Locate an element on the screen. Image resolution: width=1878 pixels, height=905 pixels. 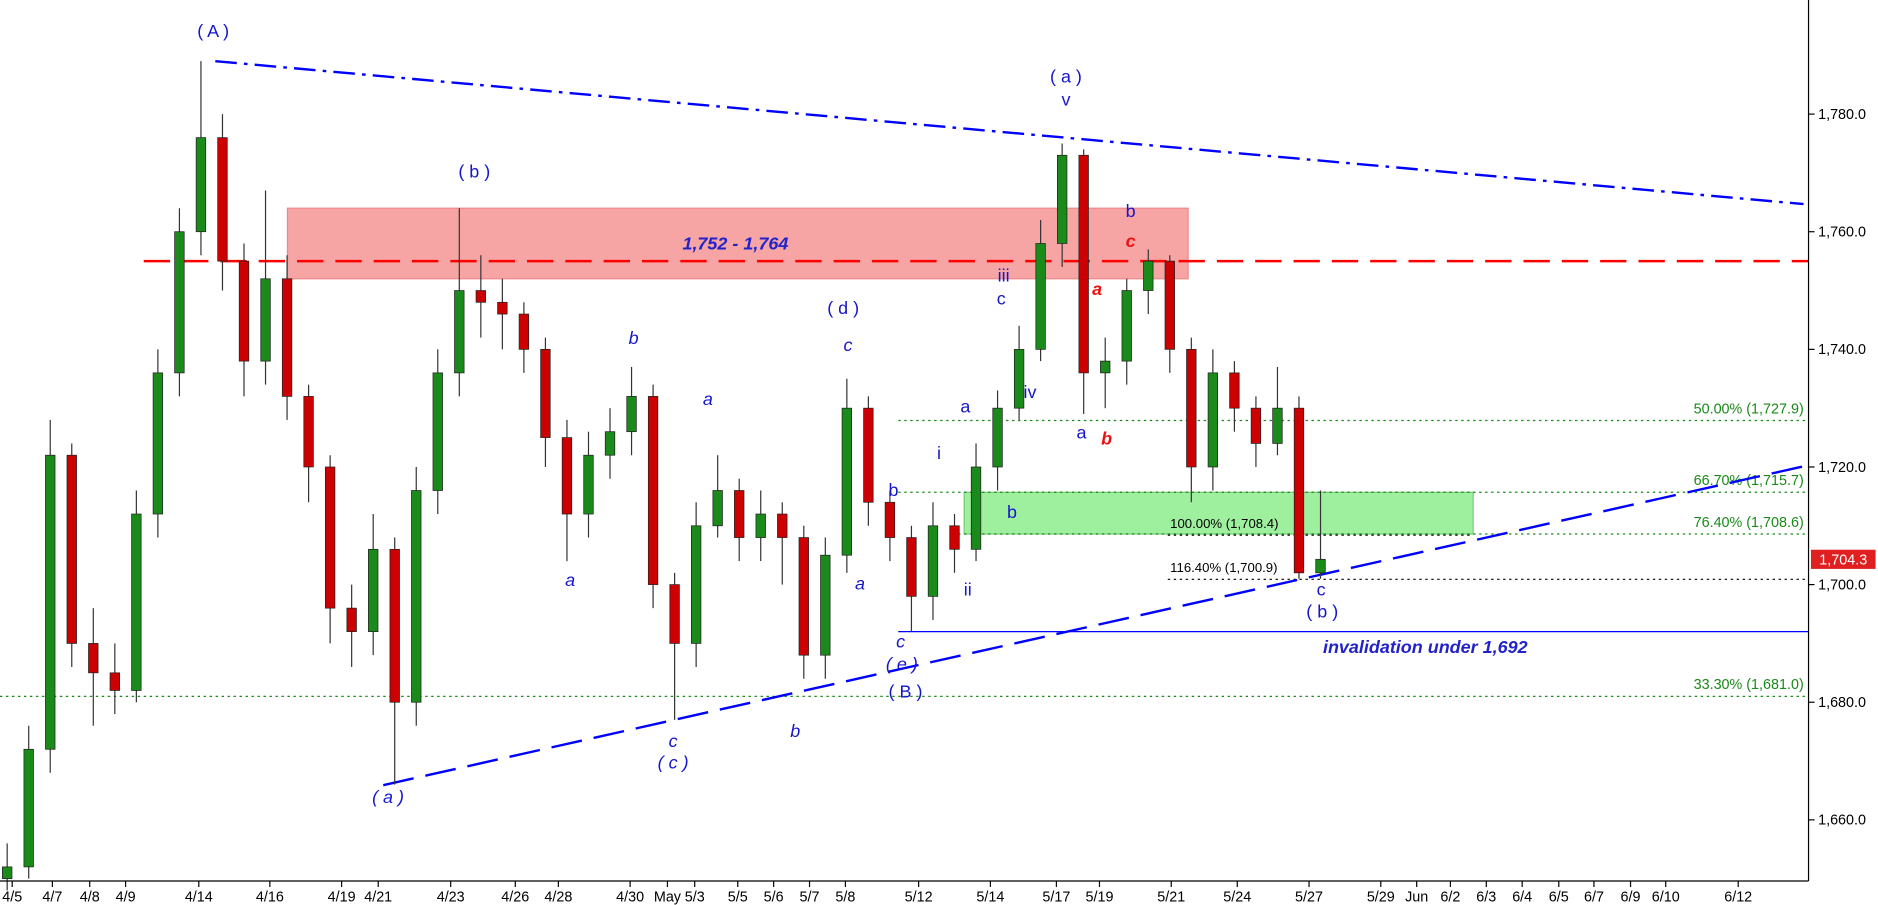
x-tick-label: 6/4 is located at coordinates (1522, 897).